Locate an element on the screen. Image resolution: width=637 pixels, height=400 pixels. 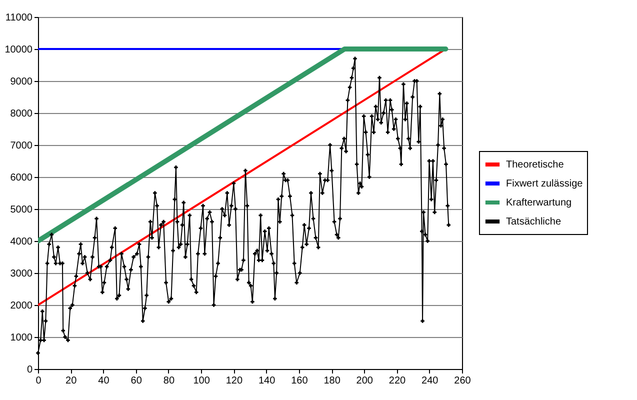
y-tick-label: 8000 is located at coordinates (21, 114).